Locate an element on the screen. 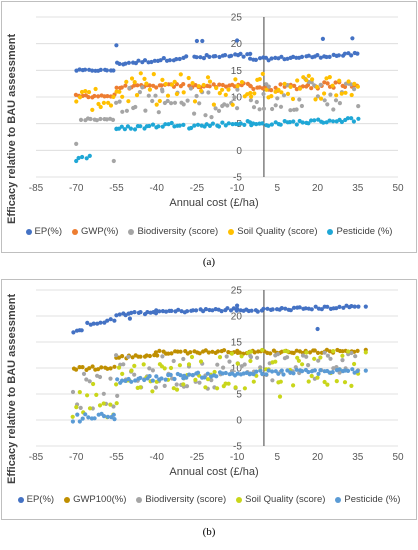 This screenshot has width=418, height=550. legend-item: Biodiversity (score) is located at coordinates (181, 499).